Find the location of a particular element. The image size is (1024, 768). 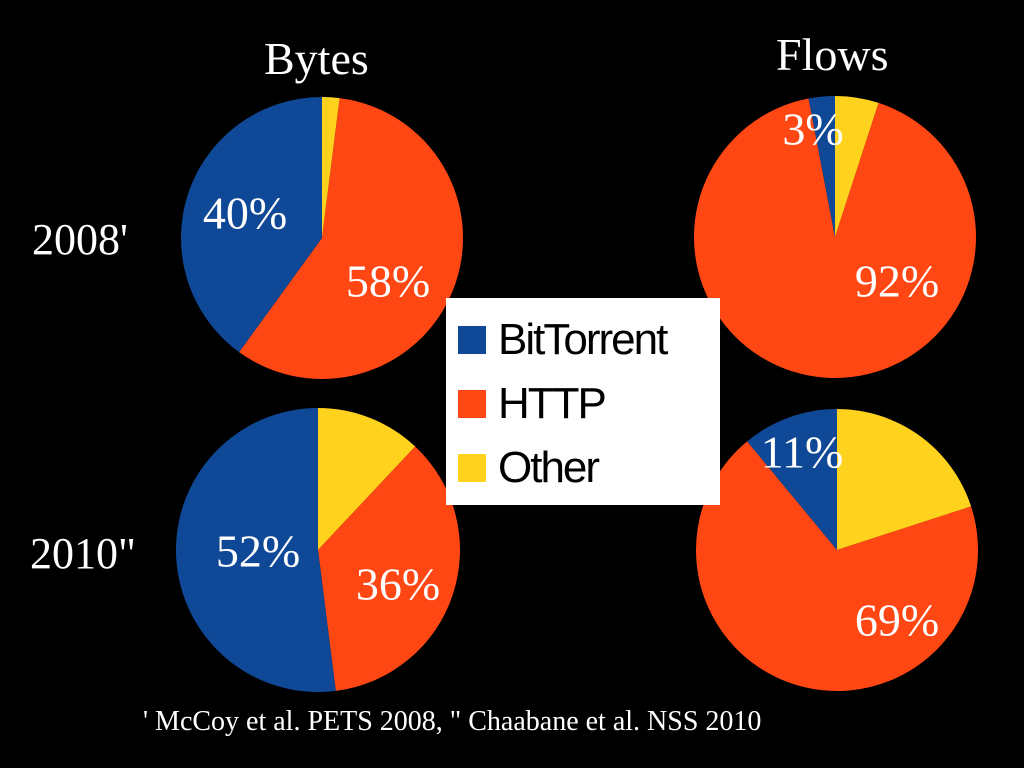

legend-item-bittorrent: BitTorrent is located at coordinates (563, 339).